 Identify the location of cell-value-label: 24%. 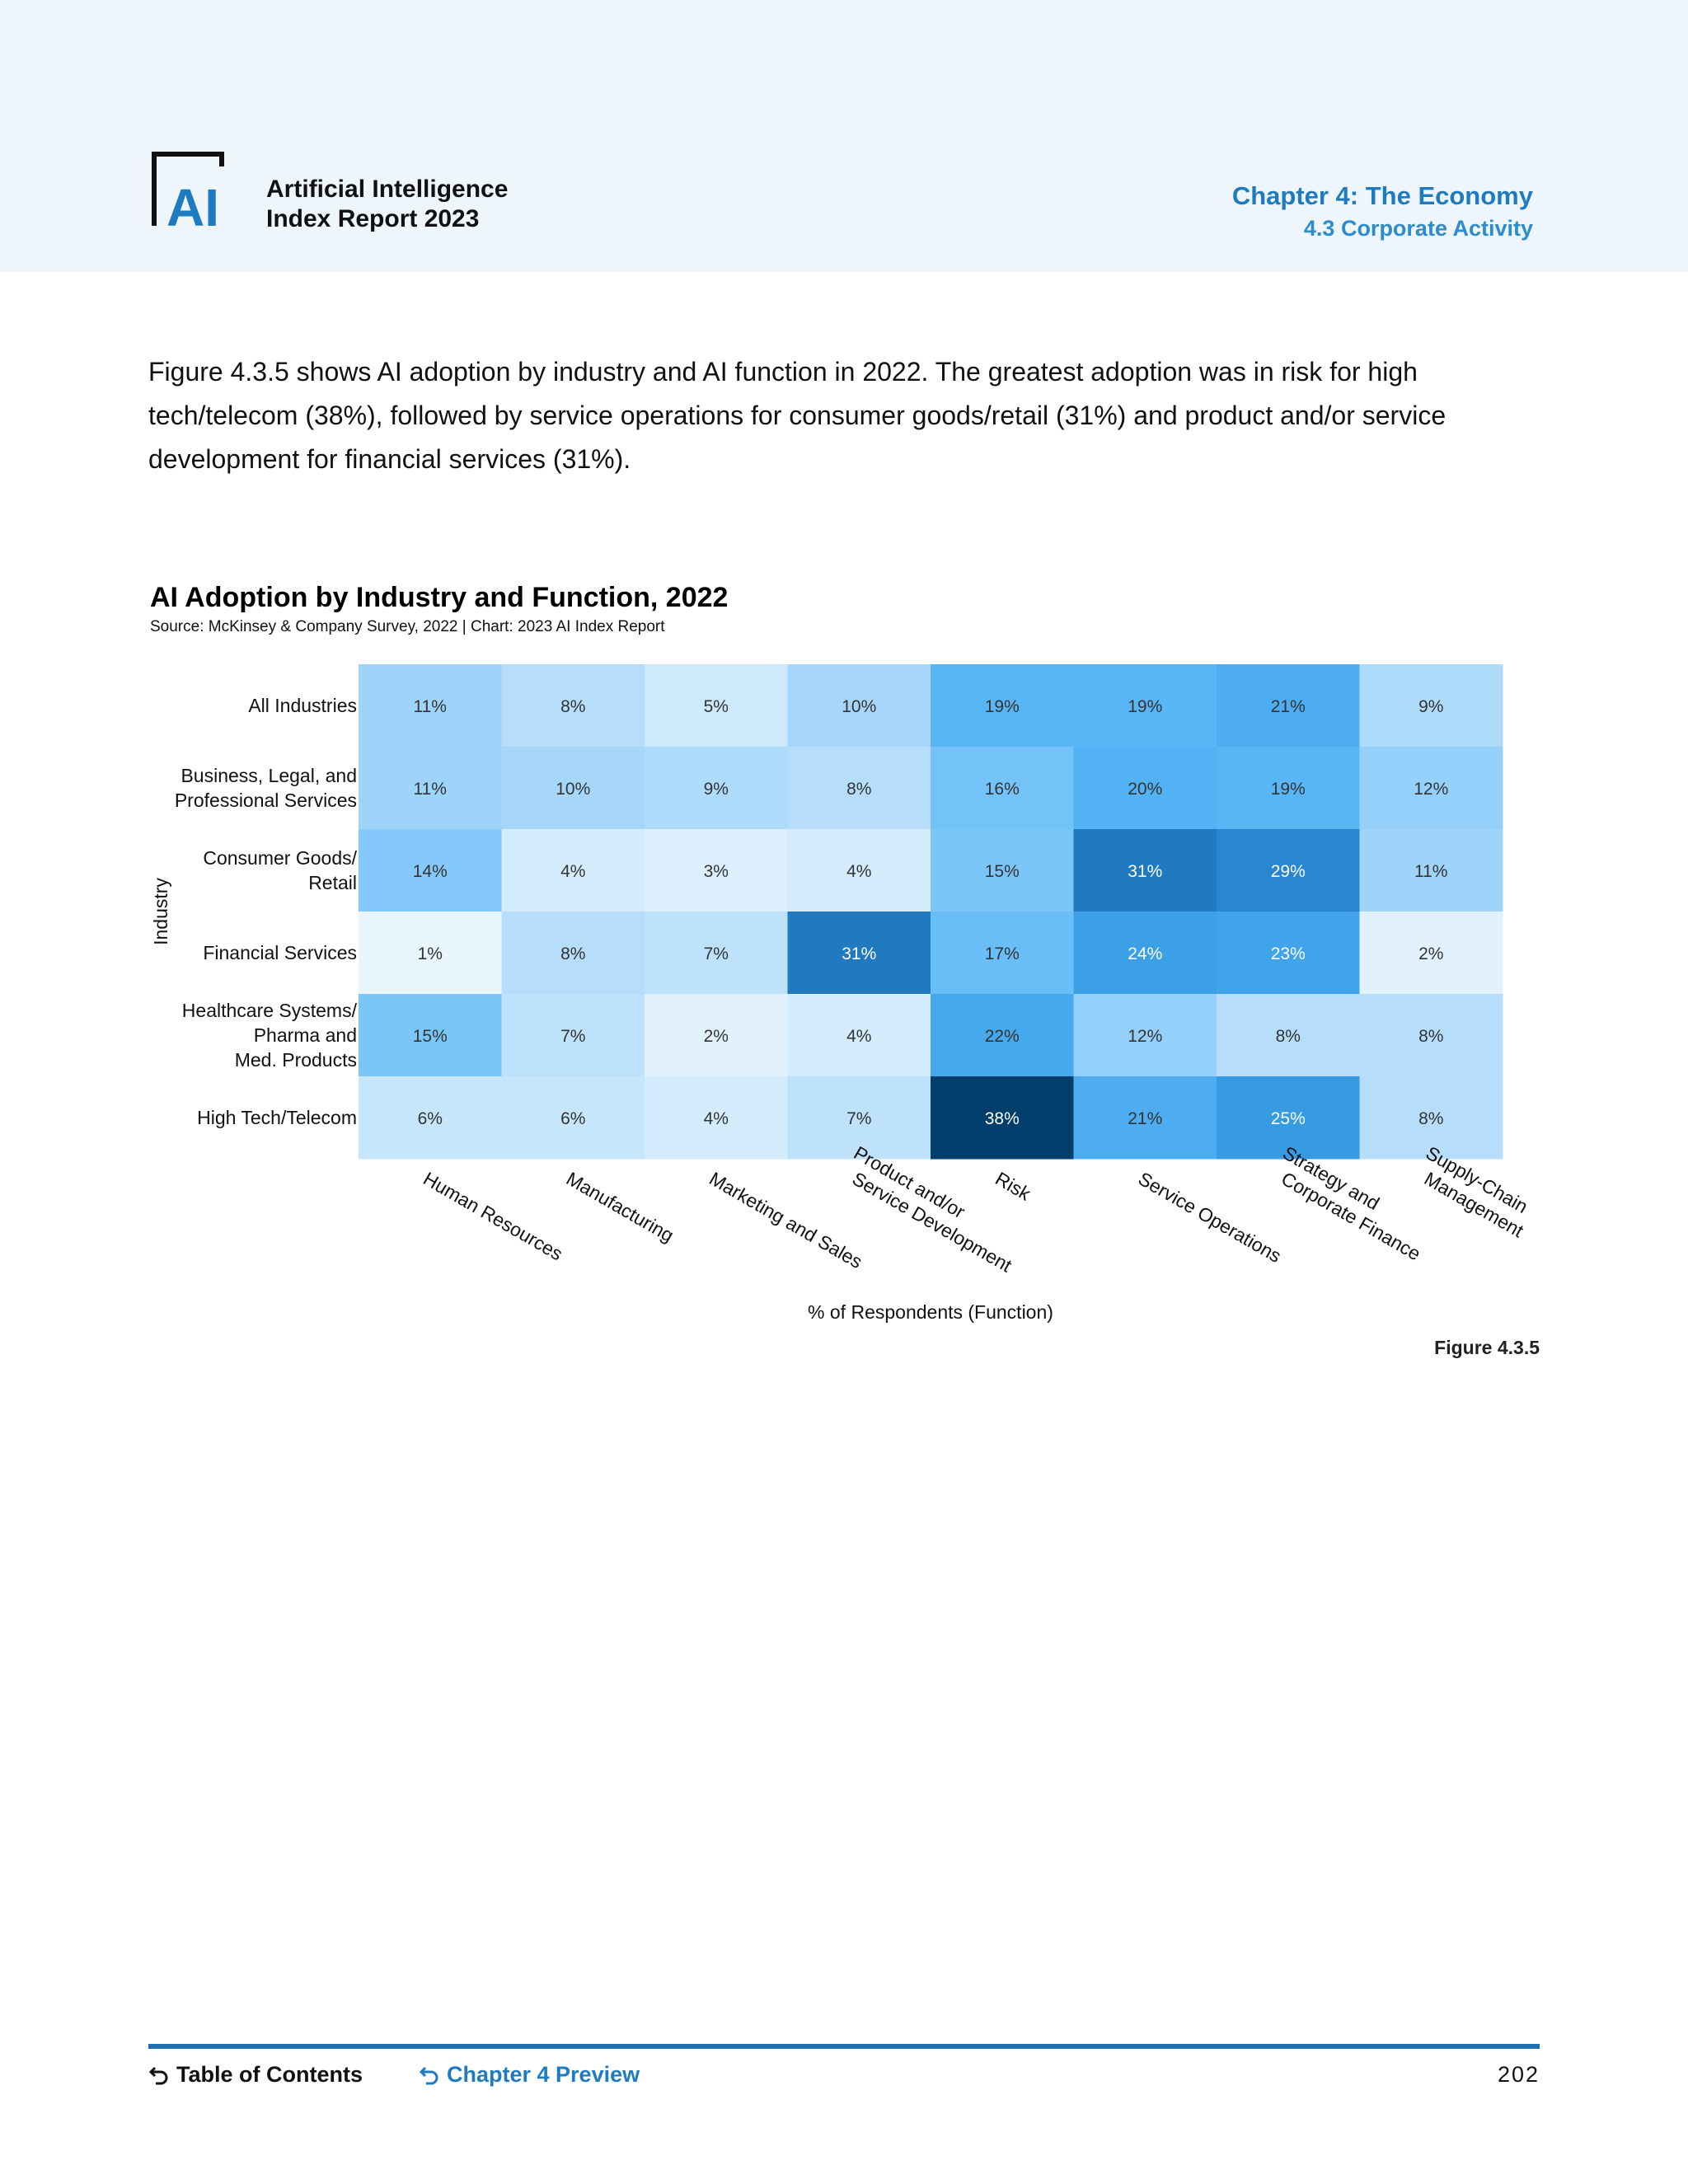
(1145, 953).